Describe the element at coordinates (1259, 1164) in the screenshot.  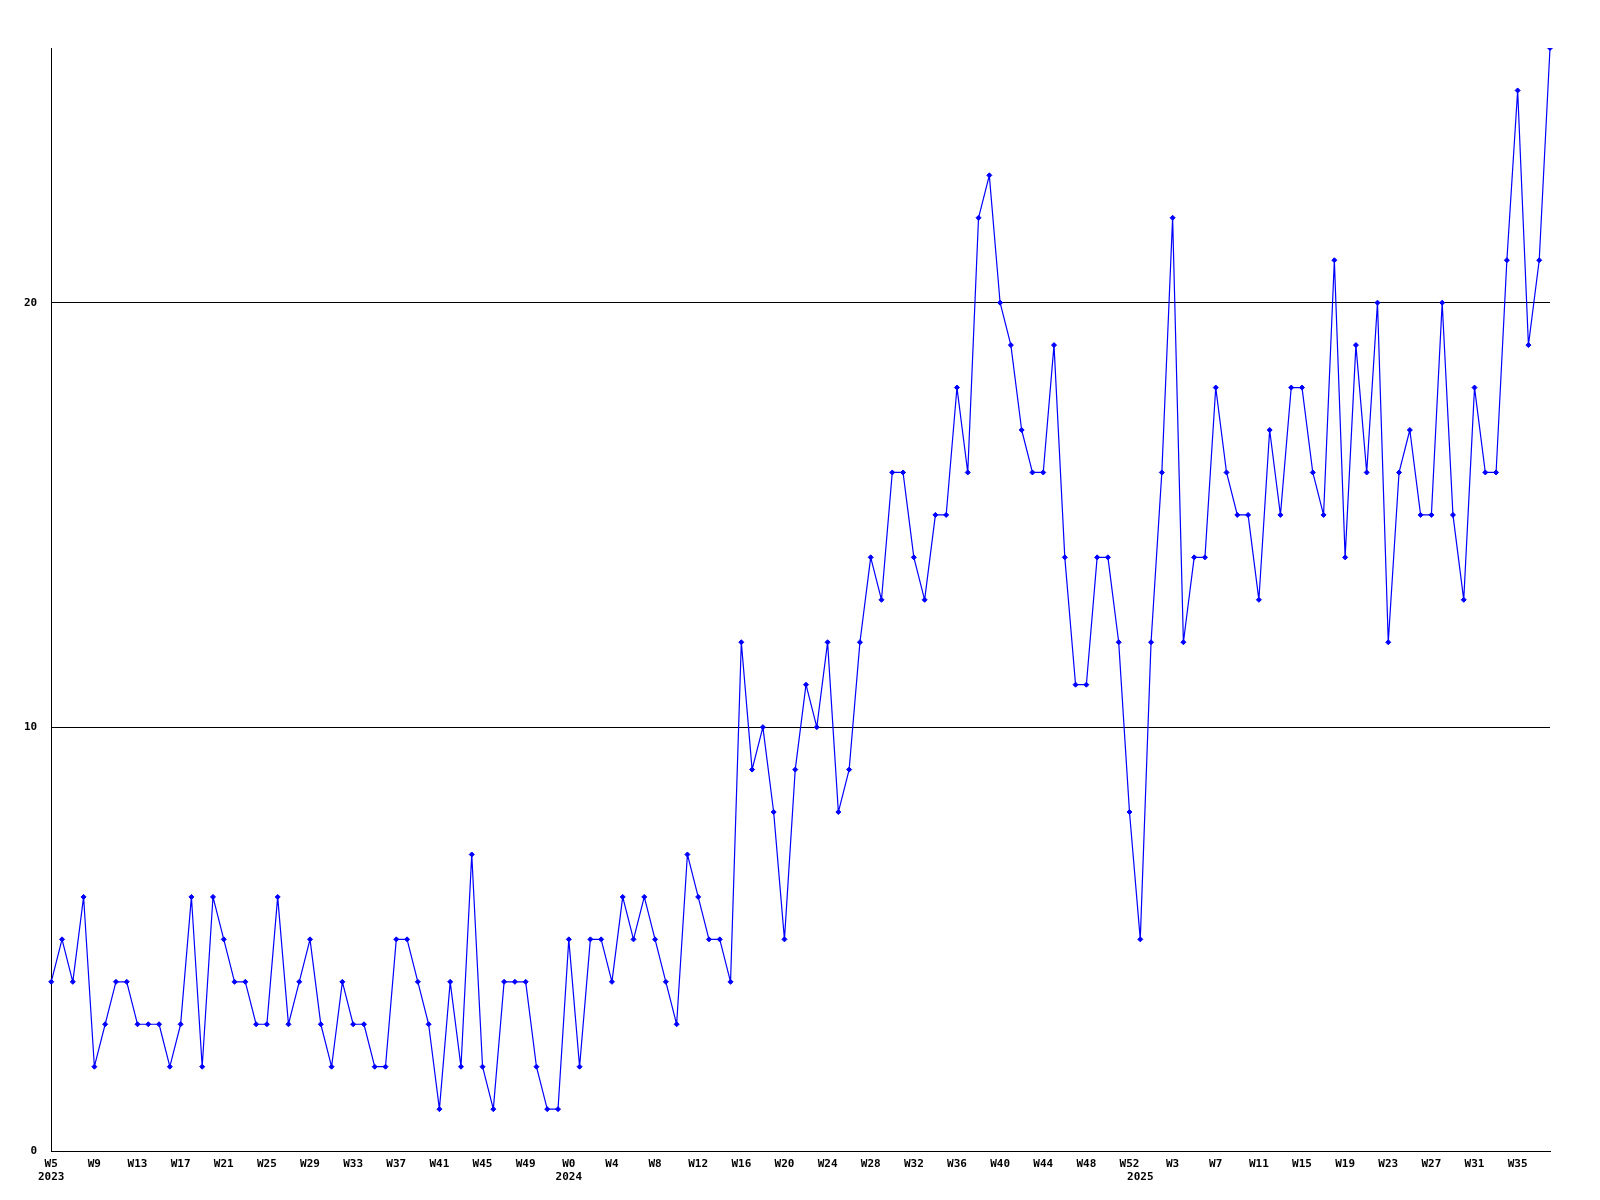
I see `x-tick-label: W11` at that location.